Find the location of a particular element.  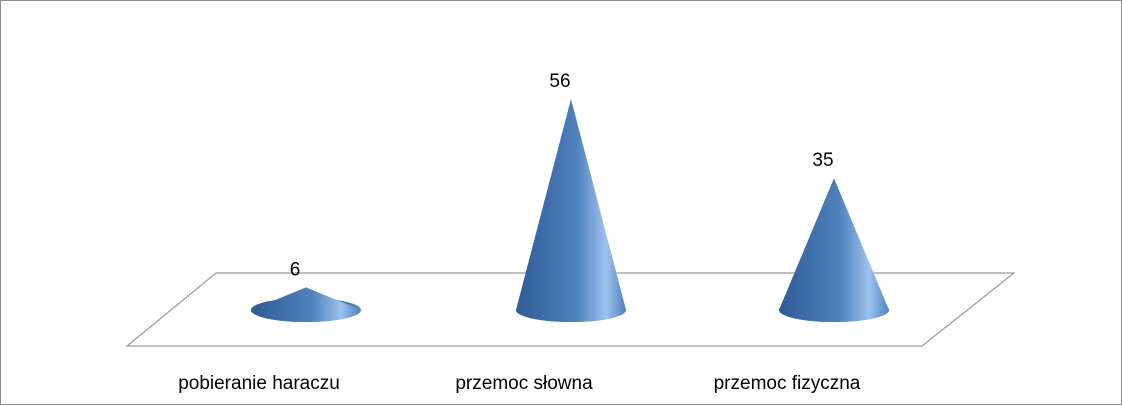

data-label: 6 is located at coordinates (295, 269).